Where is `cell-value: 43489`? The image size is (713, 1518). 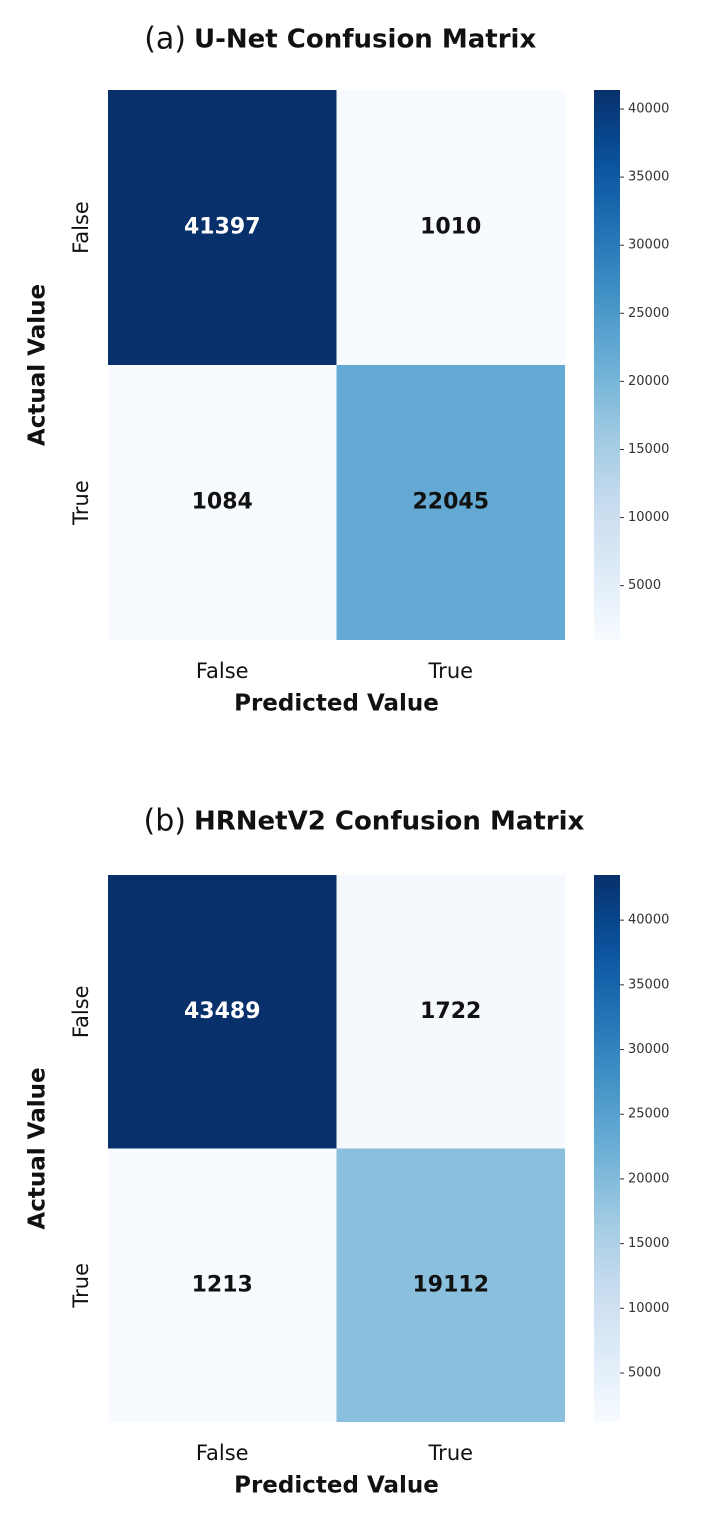
cell-value: 43489 is located at coordinates (222, 1011).